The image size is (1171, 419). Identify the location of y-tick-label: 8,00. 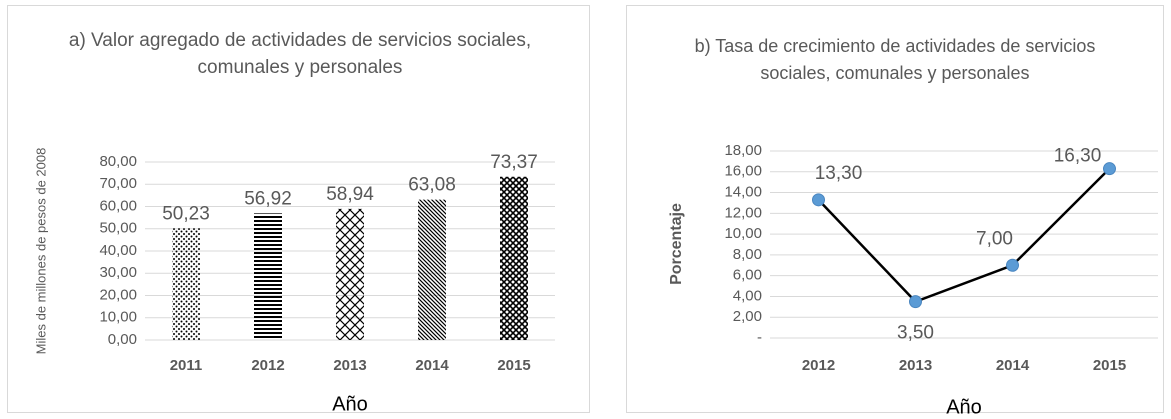
(747, 254).